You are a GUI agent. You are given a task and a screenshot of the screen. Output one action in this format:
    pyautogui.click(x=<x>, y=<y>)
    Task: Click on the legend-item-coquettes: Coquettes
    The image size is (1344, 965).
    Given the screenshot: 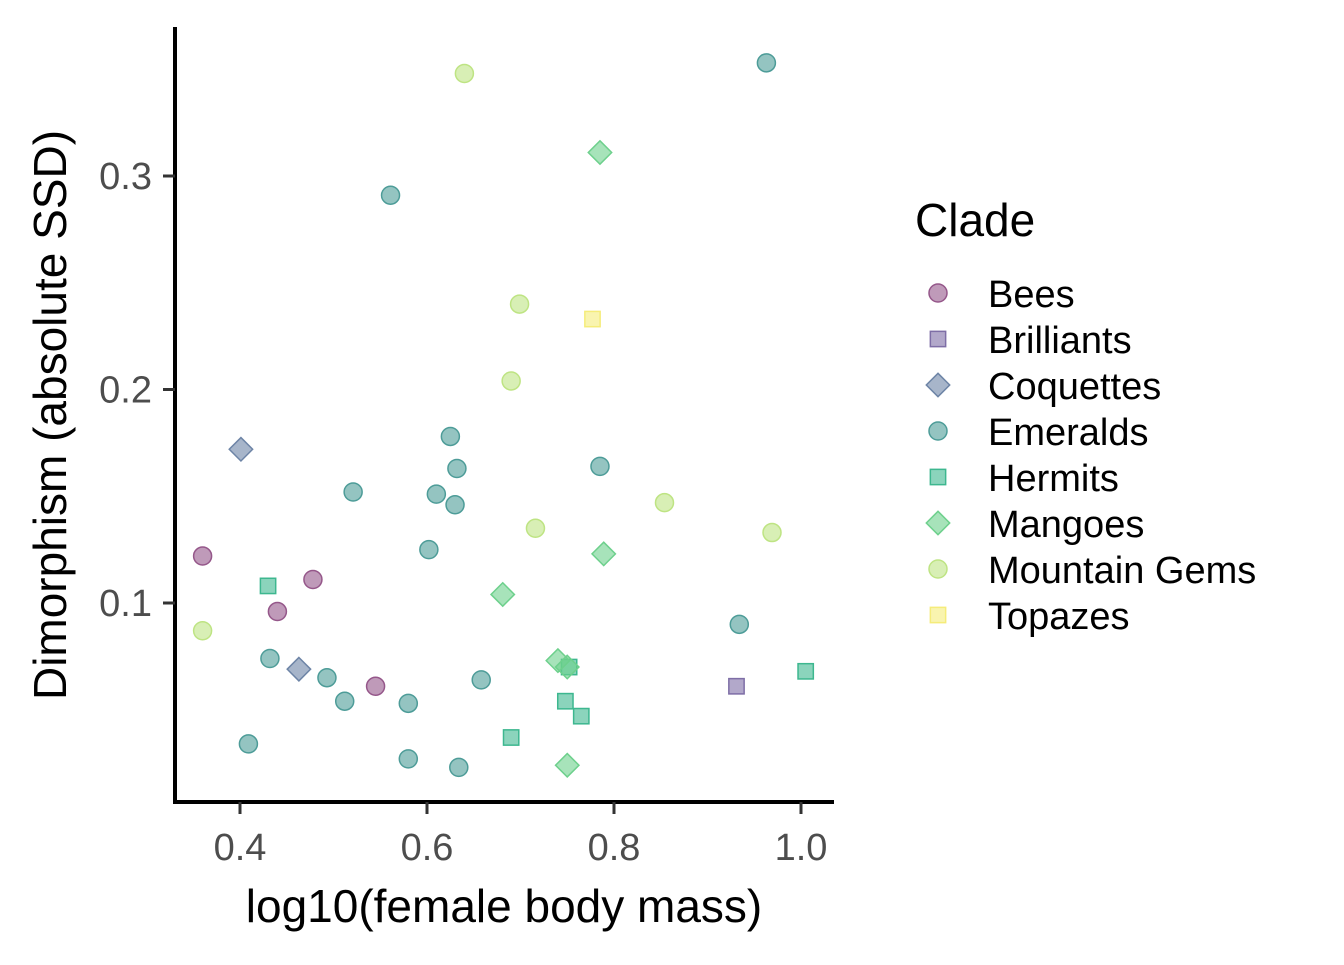 What is the action you would take?
    pyautogui.click(x=1043, y=387)
    